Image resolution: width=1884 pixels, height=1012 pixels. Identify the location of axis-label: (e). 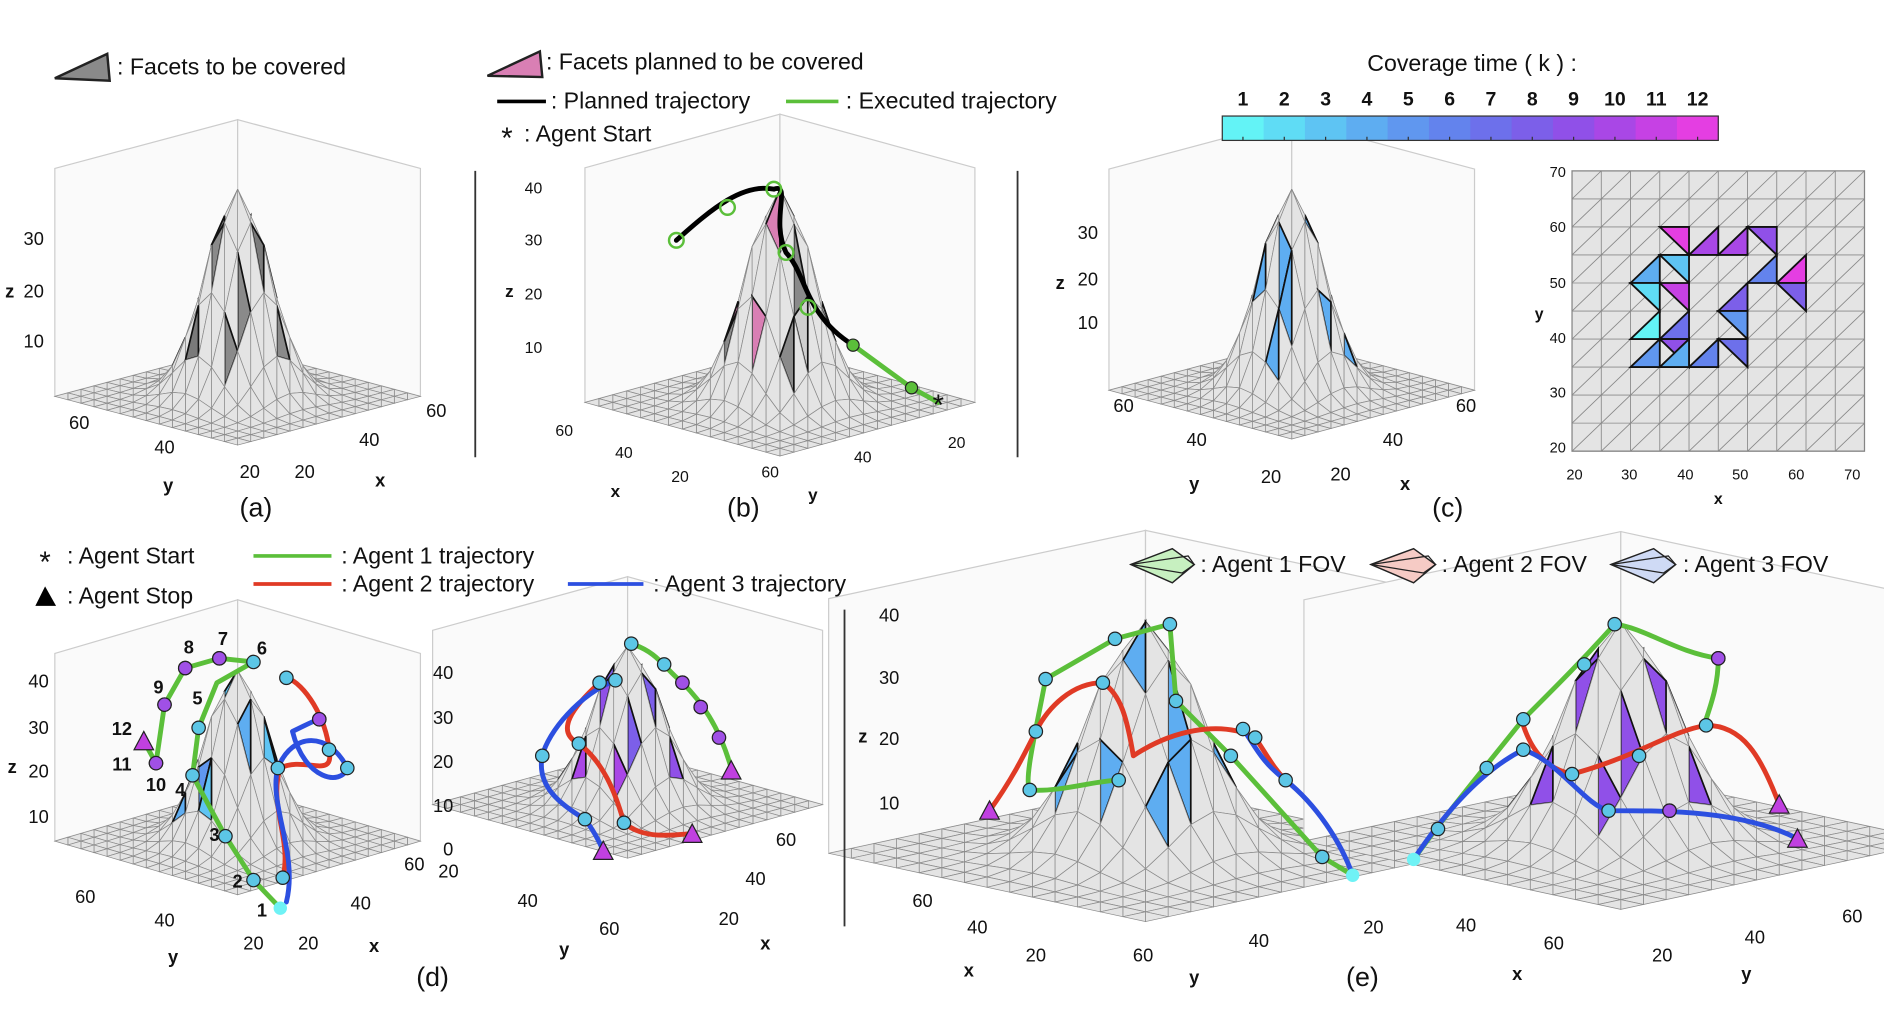
(1362, 977).